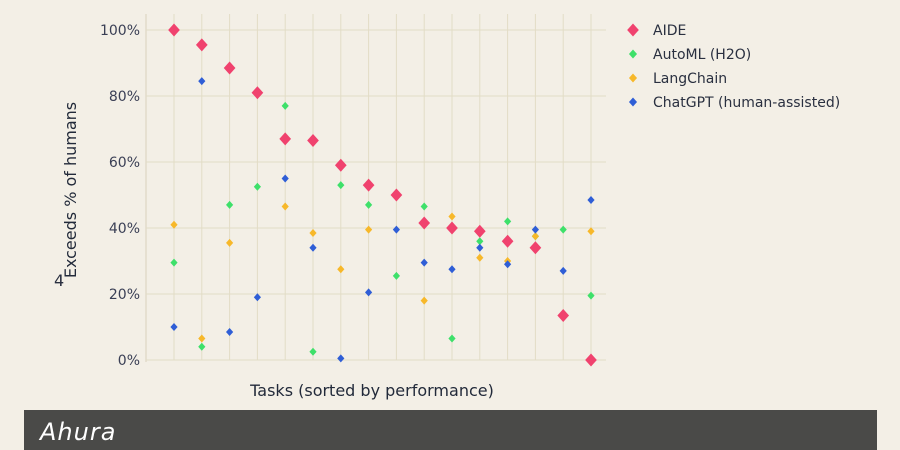 This screenshot has height=450, width=900. What do you see at coordinates (633, 54) in the screenshot?
I see `legend-marker-automl-h2o` at bounding box center [633, 54].